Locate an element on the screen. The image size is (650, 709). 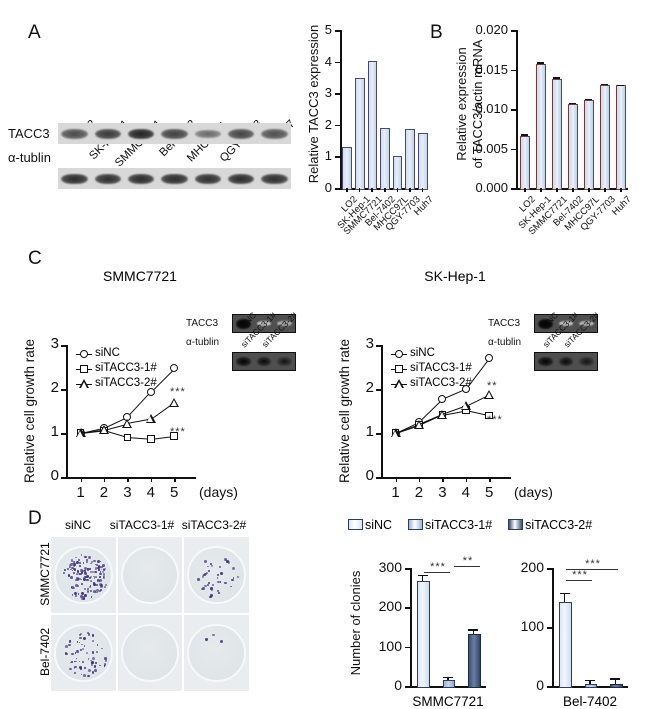
y-tick-label: 0.000 is located at coordinates (491, 187).